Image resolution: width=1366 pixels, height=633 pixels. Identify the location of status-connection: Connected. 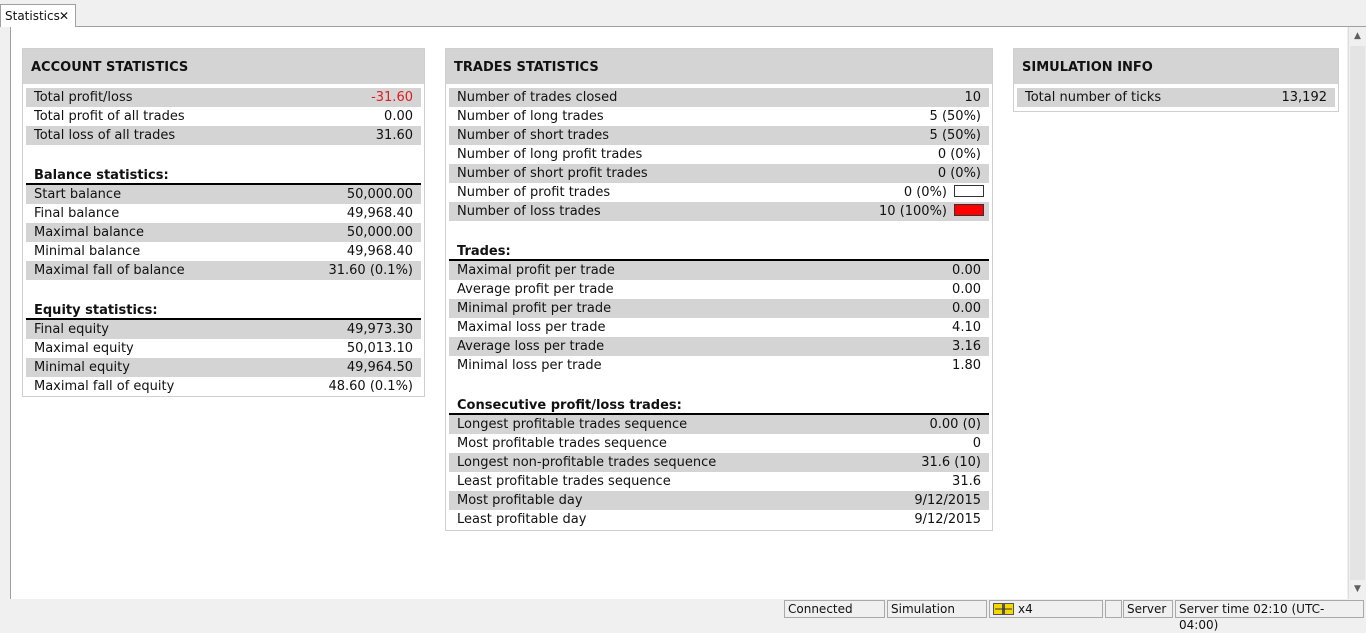
(834, 609).